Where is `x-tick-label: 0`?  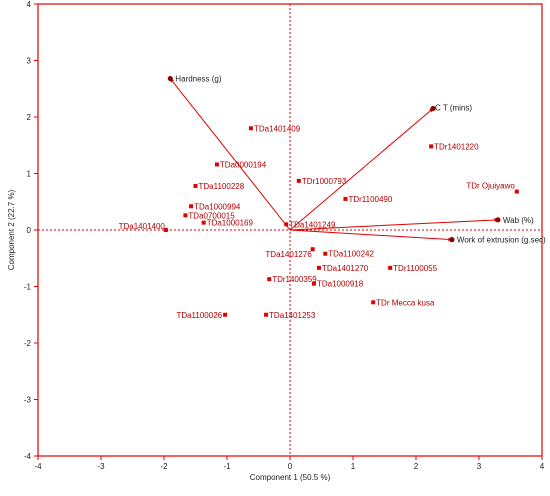
x-tick-label: 0 is located at coordinates (290, 466).